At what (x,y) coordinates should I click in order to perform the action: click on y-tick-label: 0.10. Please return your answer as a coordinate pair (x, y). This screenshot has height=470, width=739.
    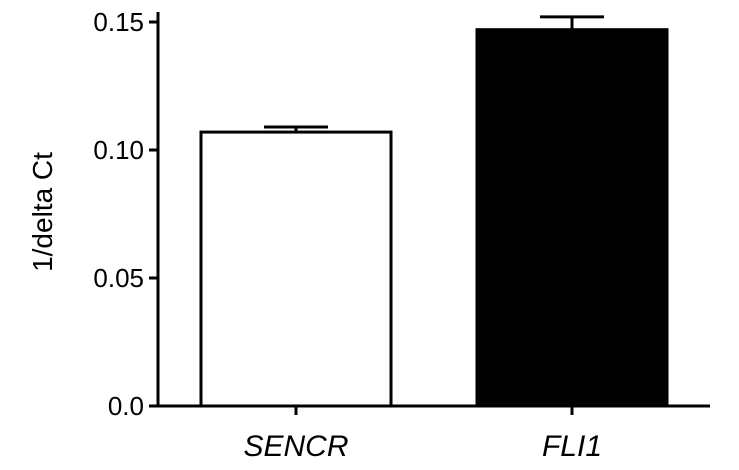
    Looking at the image, I should click on (118, 150).